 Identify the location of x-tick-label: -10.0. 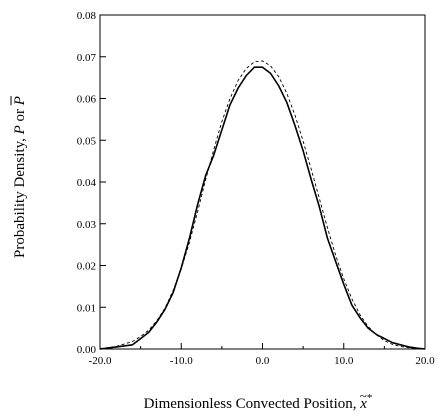
(181, 361).